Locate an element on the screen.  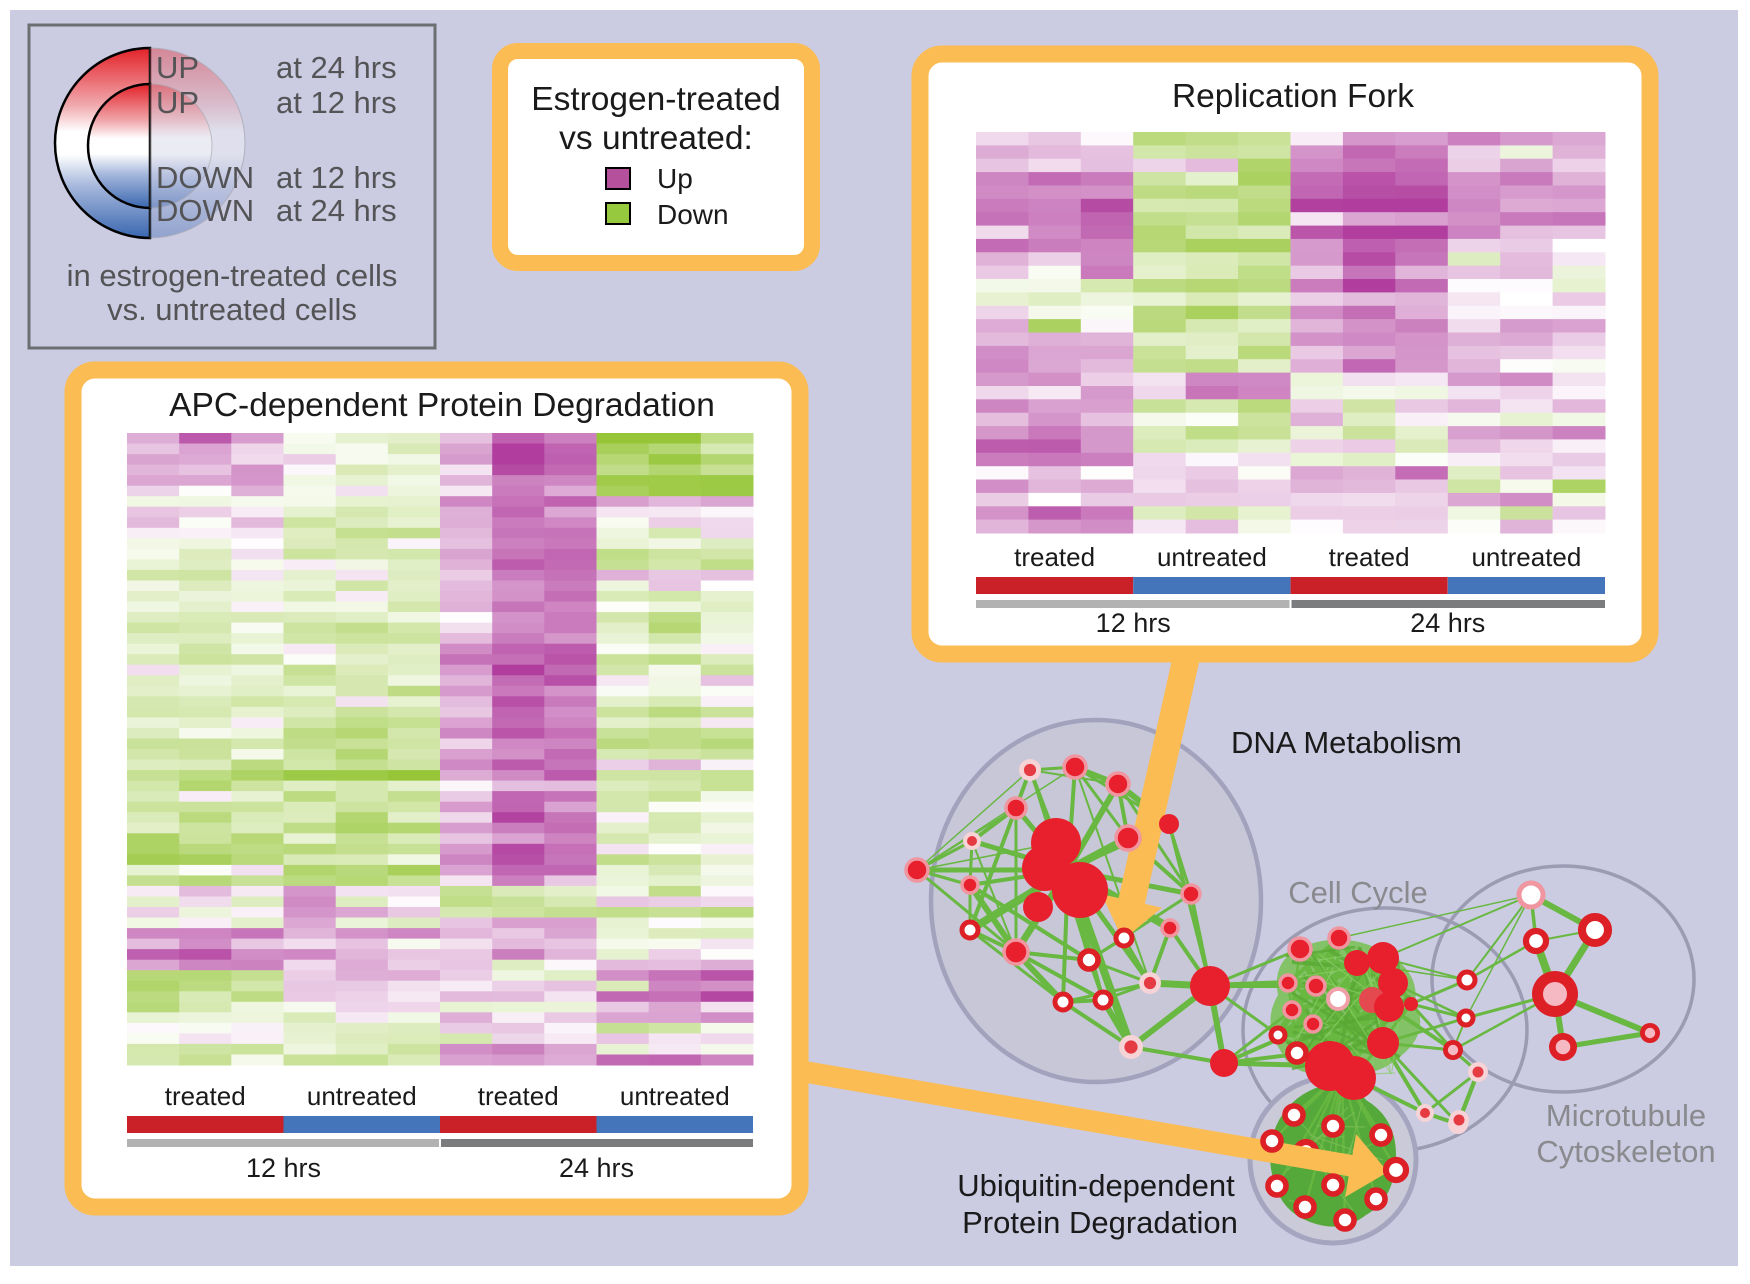
svg-text: vs untreated: is located at coordinates (656, 138).